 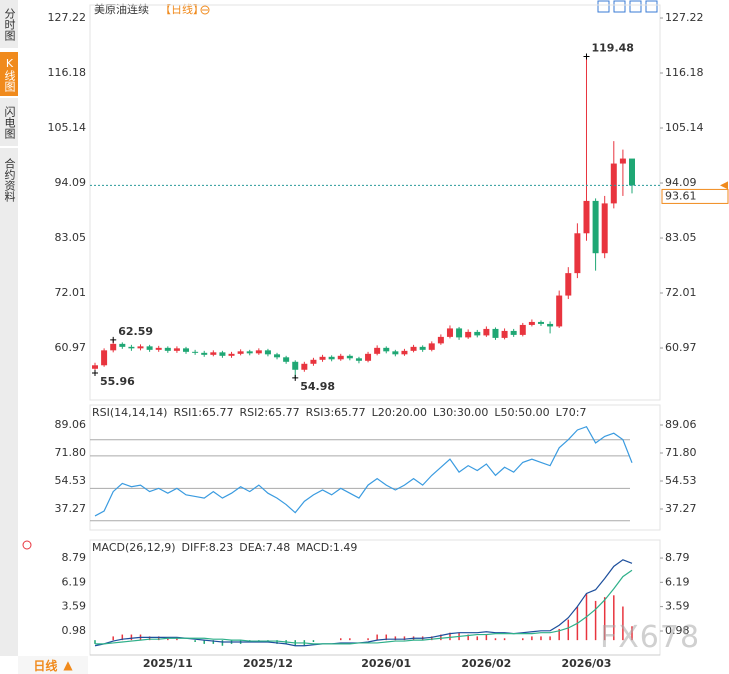 What do you see at coordinates (71, 292) in the screenshot?
I see `y-tick-label: 72.01` at bounding box center [71, 292].